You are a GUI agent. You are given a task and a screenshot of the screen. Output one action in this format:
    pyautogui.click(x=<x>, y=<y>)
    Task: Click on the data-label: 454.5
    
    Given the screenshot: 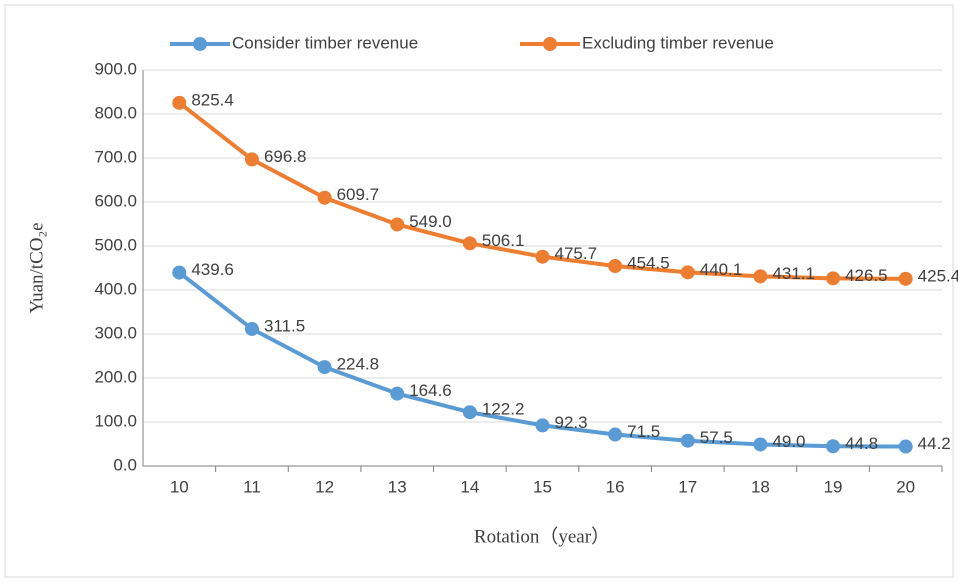 What is the action you would take?
    pyautogui.click(x=648, y=263)
    